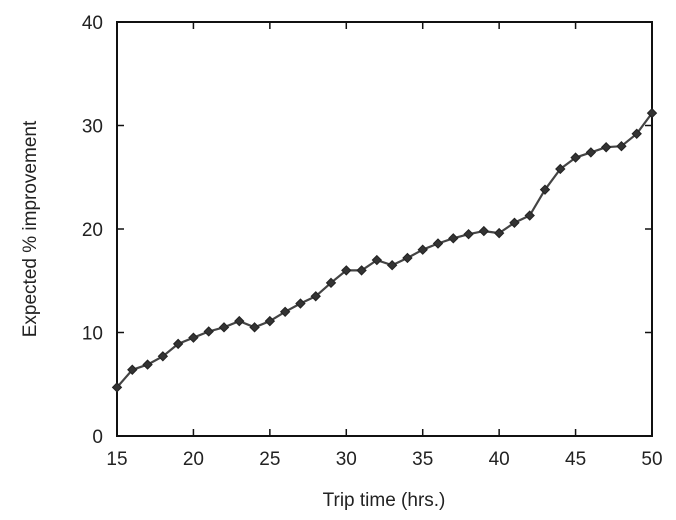  What do you see at coordinates (651, 459) in the screenshot?
I see `x-tick-label: 50` at bounding box center [651, 459].